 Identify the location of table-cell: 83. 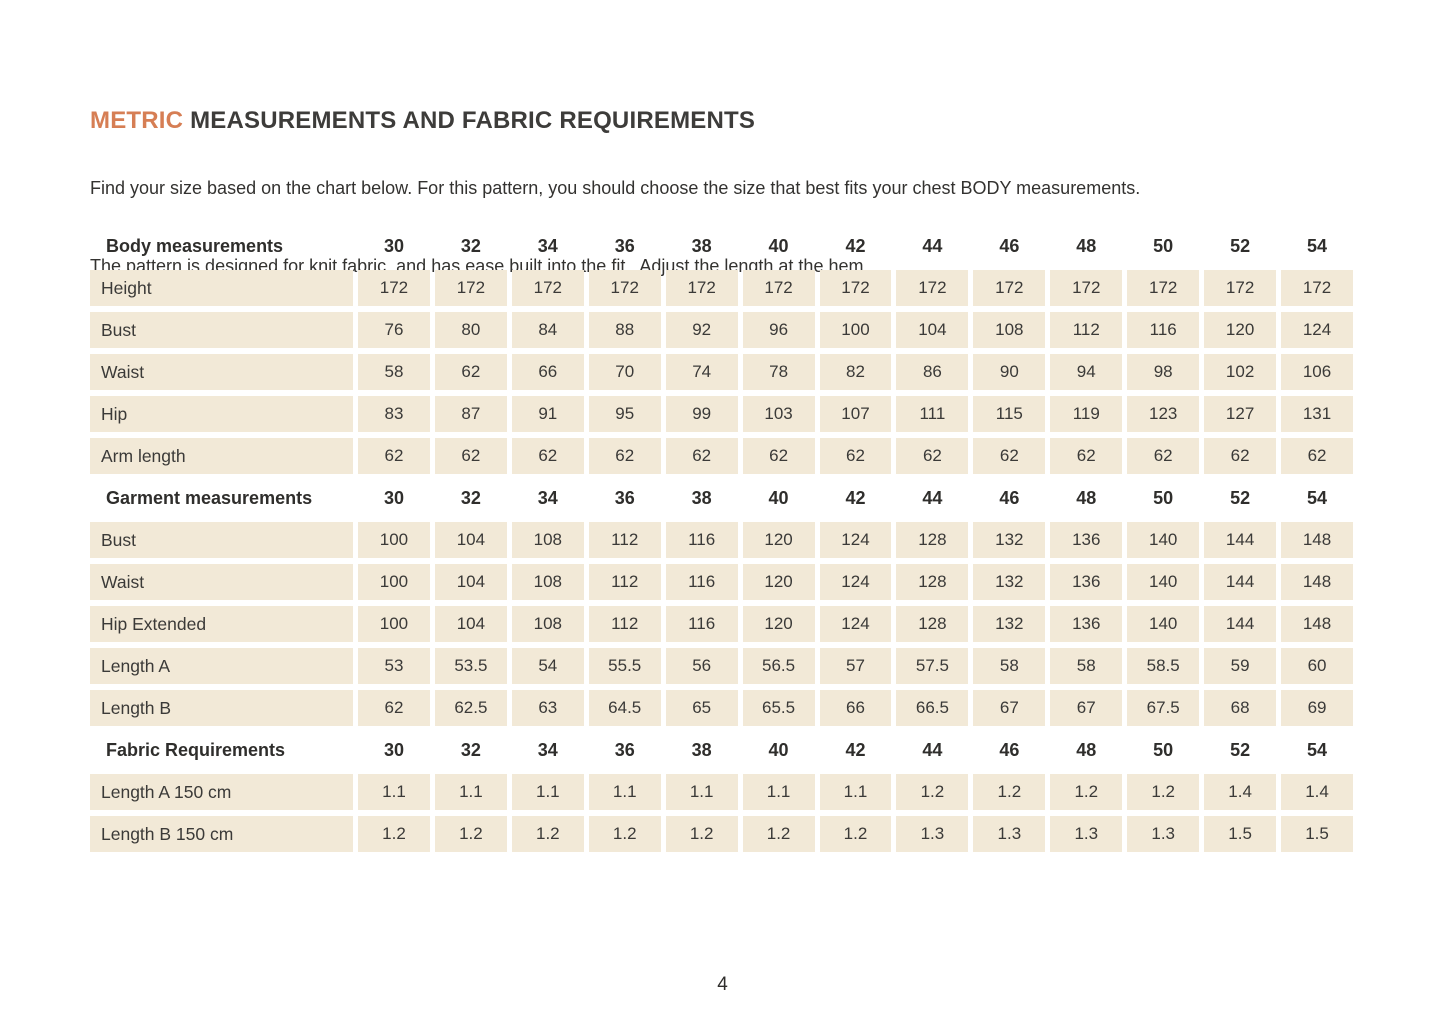
(394, 414).